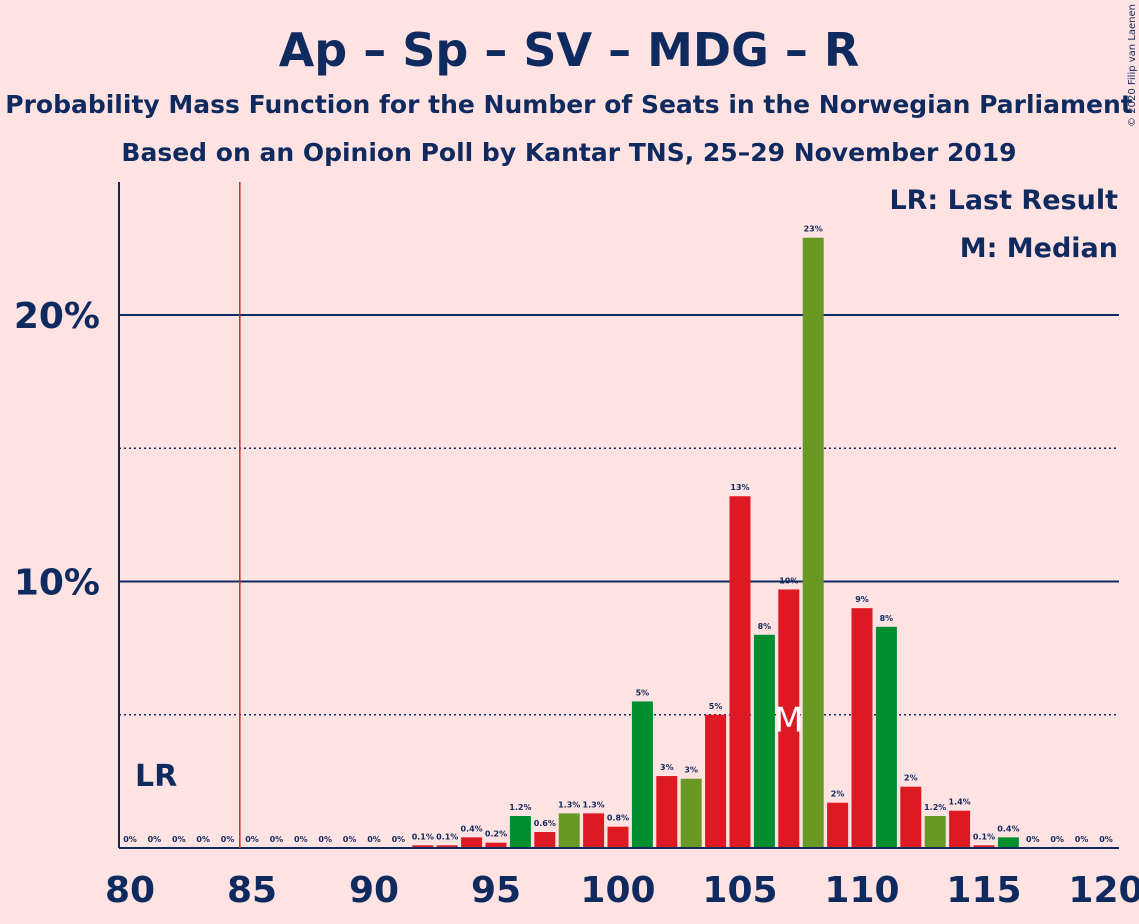 The width and height of the screenshot is (1139, 924). What do you see at coordinates (739, 890) in the screenshot?
I see `x-tick-label: 105` at bounding box center [739, 890].